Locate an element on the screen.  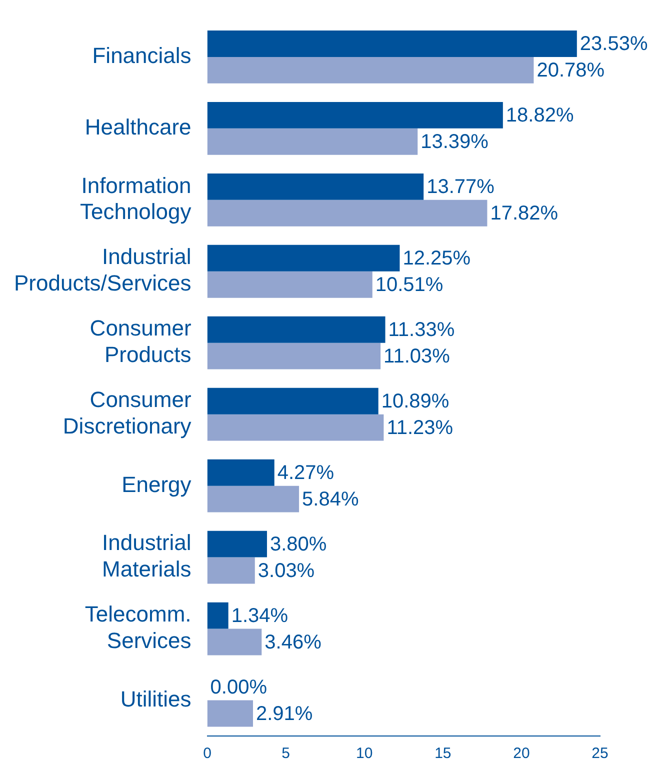
y-tick-label: Information Technology is located at coordinates (136, 198).